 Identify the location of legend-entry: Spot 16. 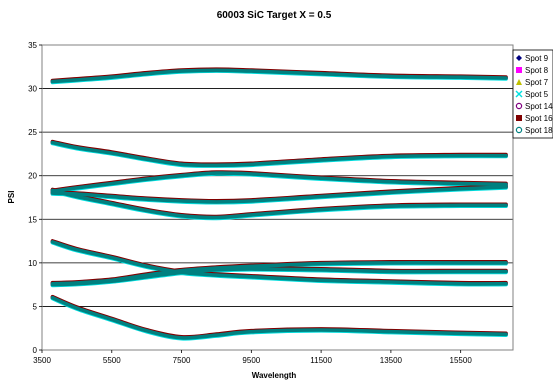
(534, 118).